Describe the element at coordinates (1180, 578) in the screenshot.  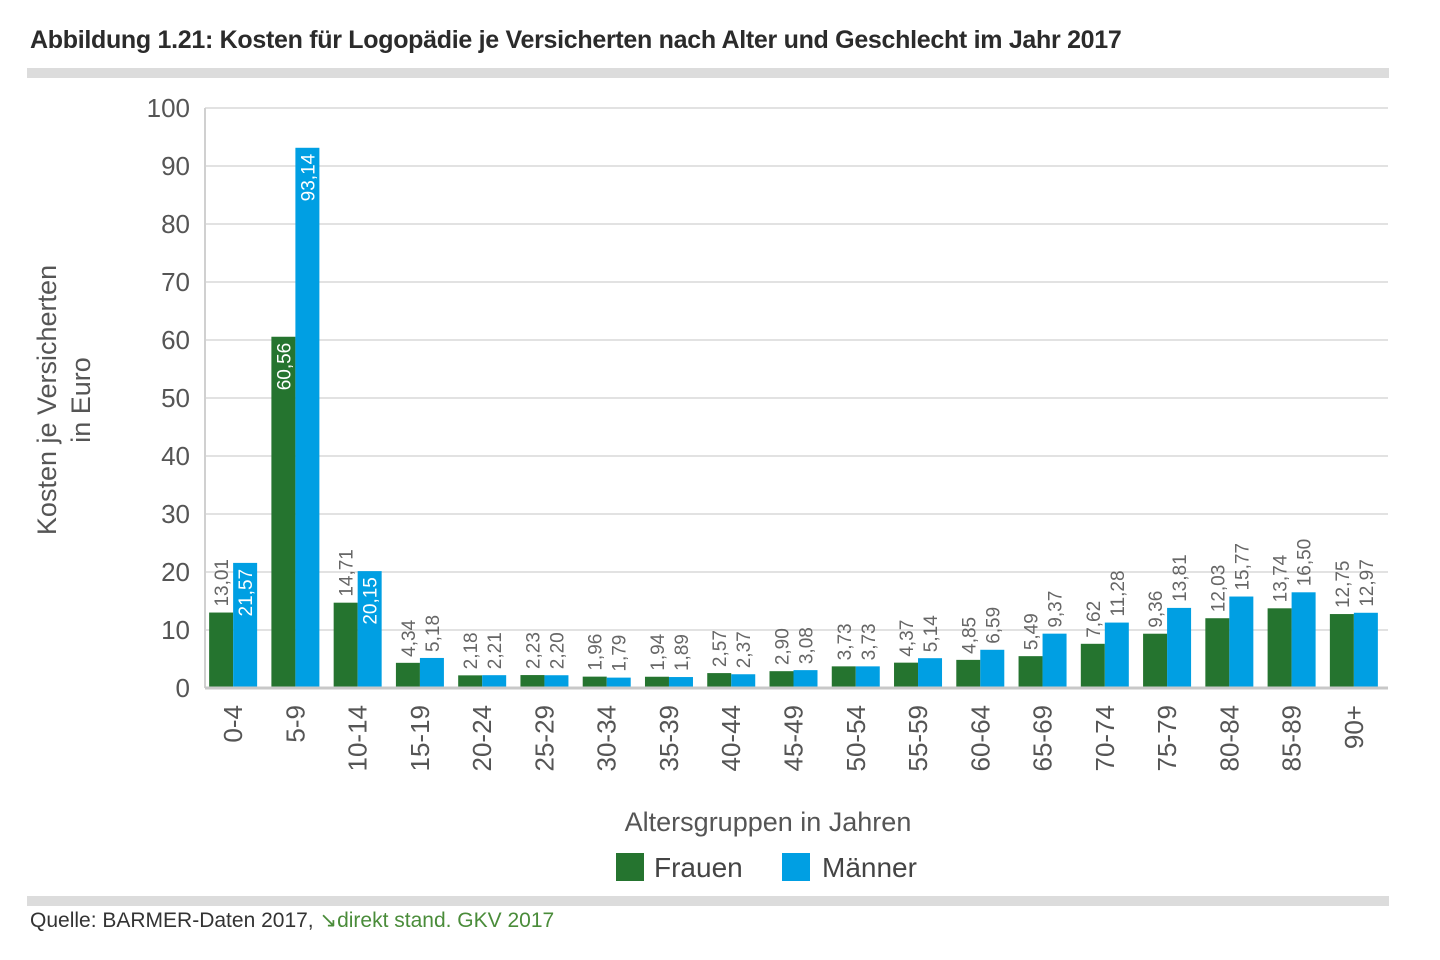
I see `data-label: 13,81` at that location.